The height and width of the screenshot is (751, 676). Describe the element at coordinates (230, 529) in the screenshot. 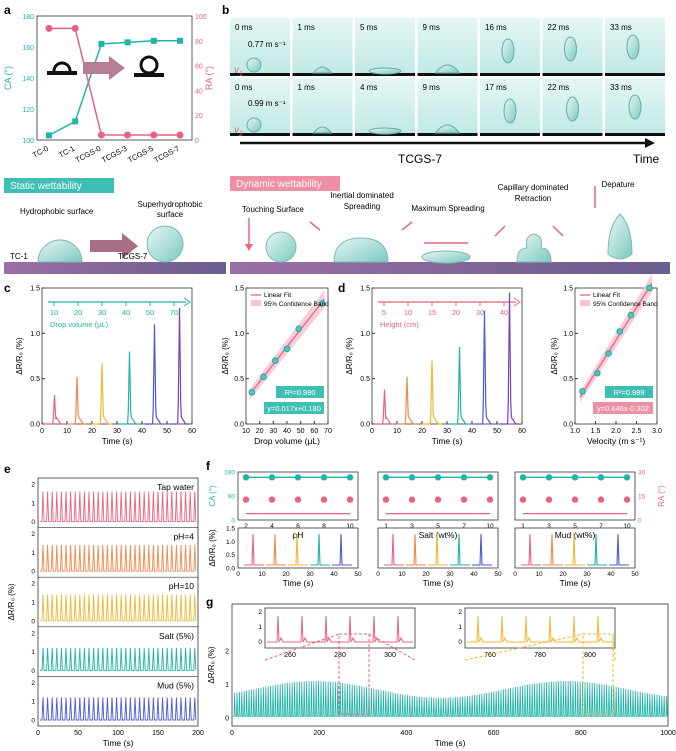

I see `f-bottom-ytick: 1.5` at that location.